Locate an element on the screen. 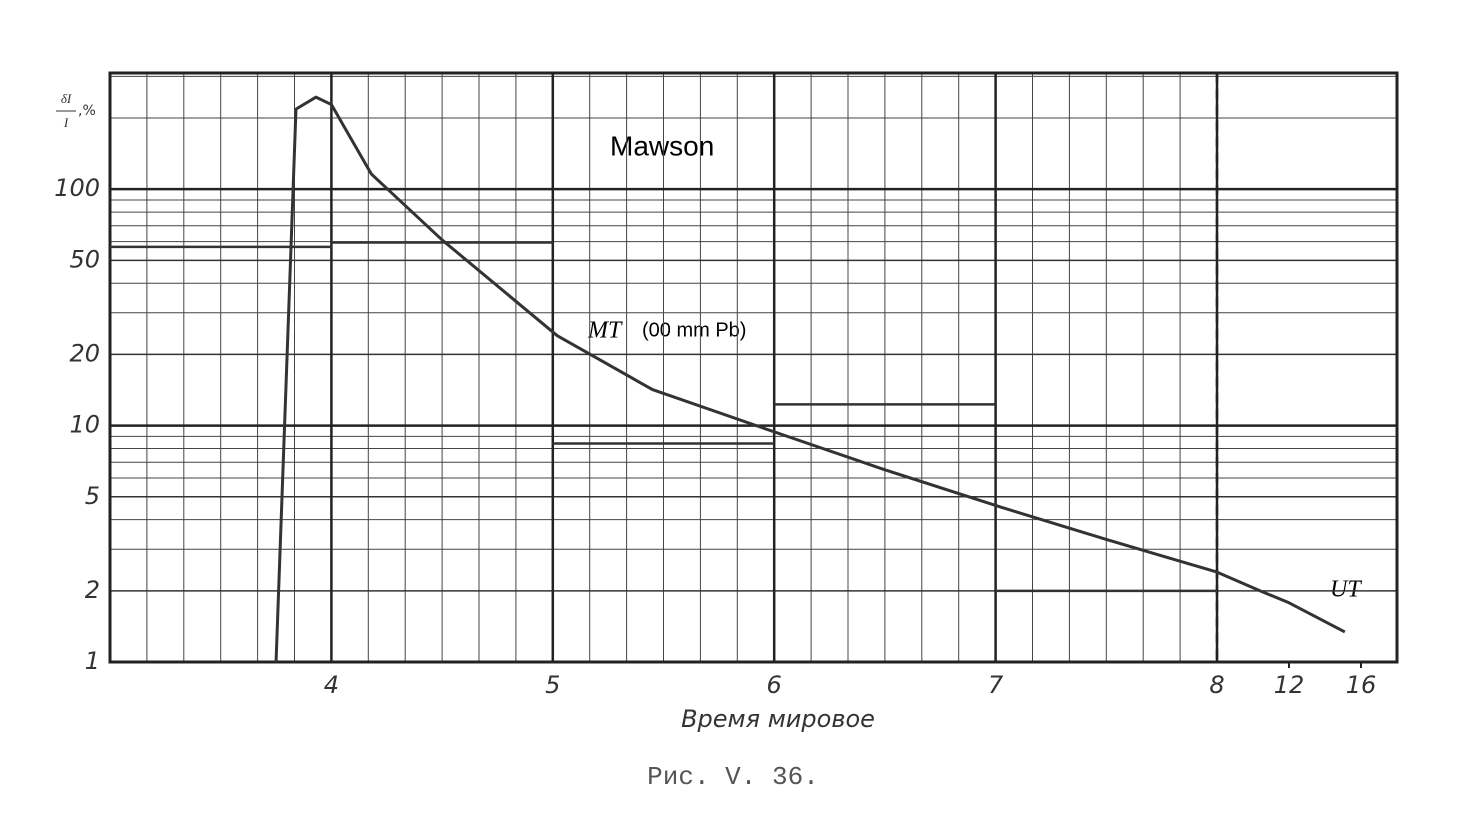 The width and height of the screenshot is (1467, 819). x-tick-label: 12 is located at coordinates (1289, 685).